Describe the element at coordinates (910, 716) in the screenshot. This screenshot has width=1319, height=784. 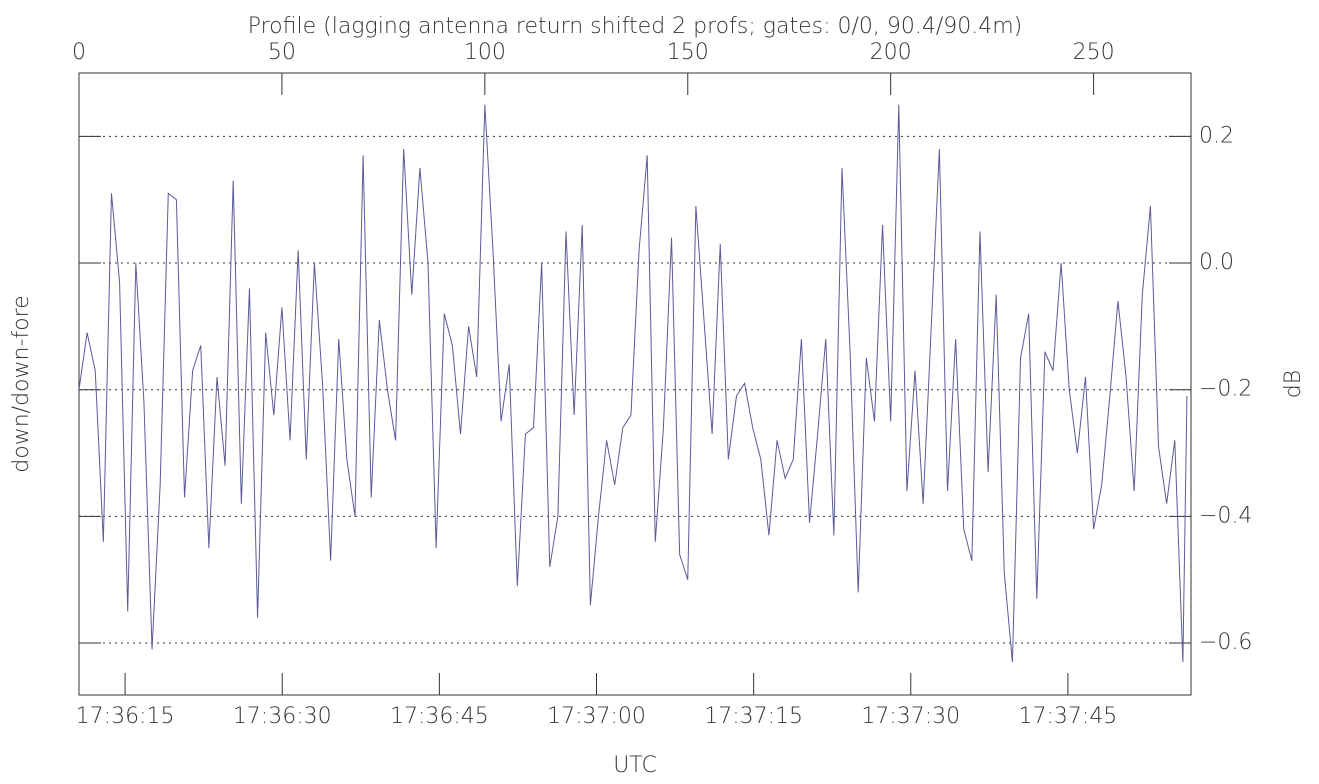
I see `x2-tick-label: 17:37:30` at that location.